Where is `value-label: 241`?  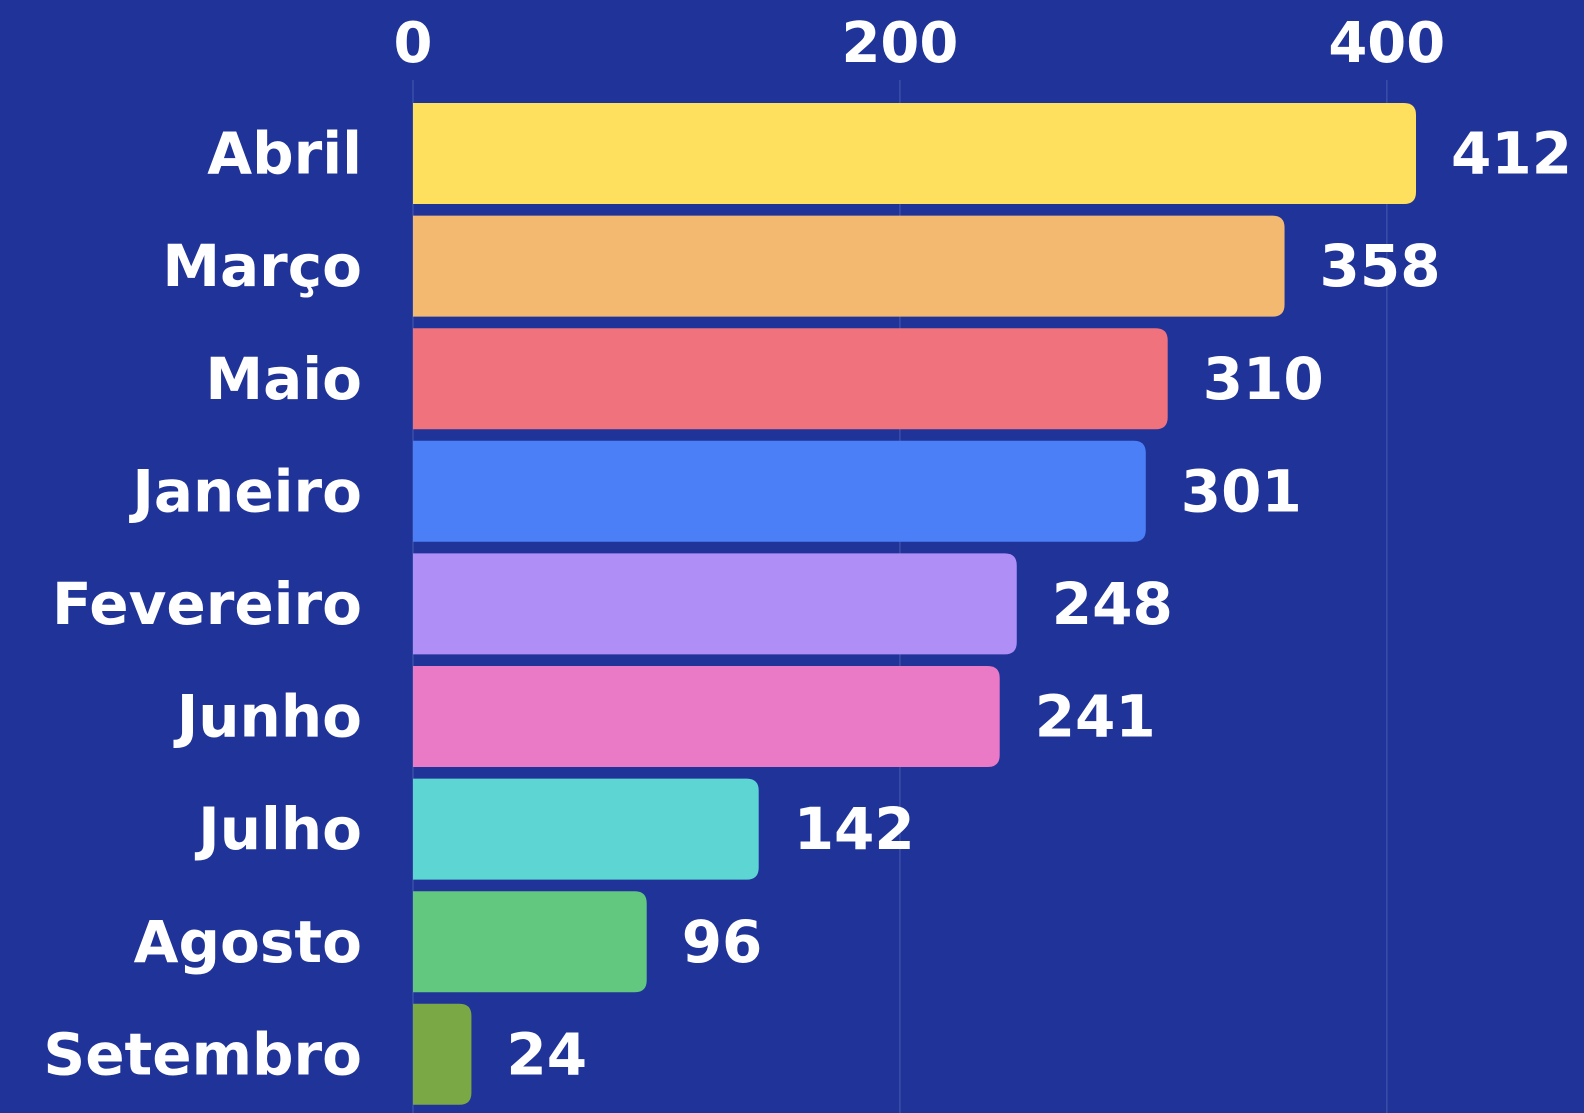
value-label: 241 is located at coordinates (1095, 717).